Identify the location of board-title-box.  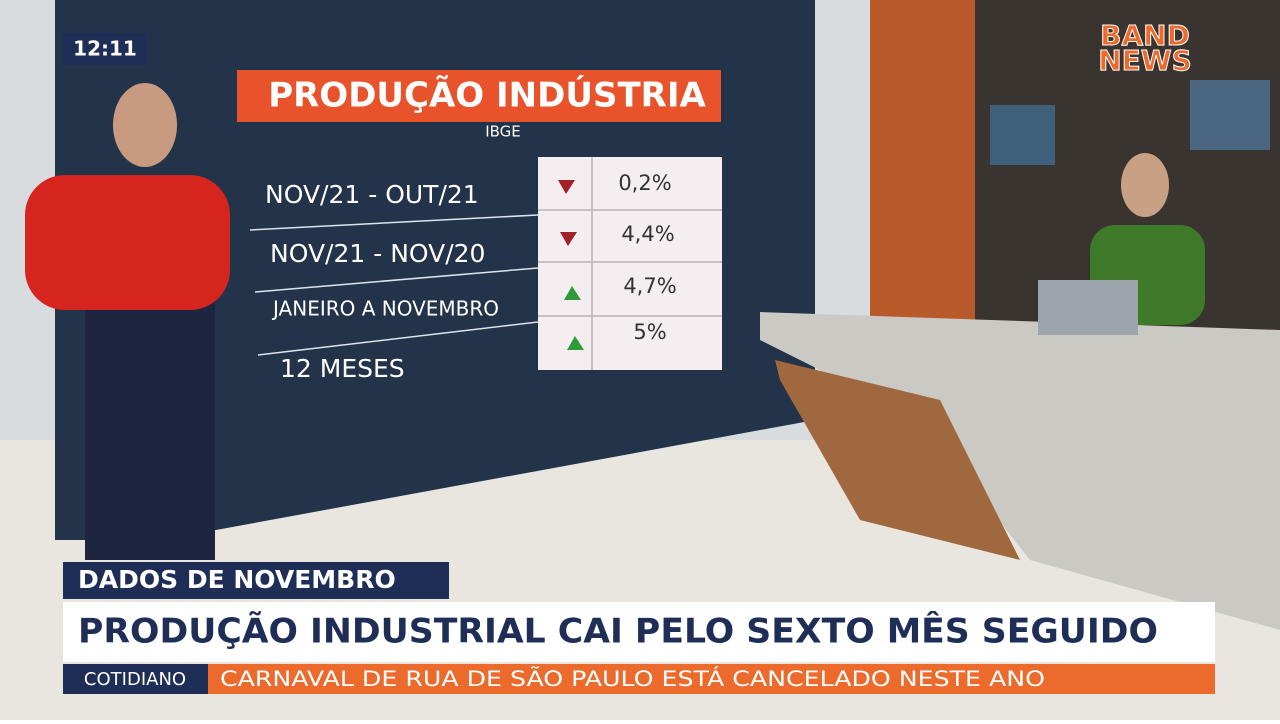
(479, 96).